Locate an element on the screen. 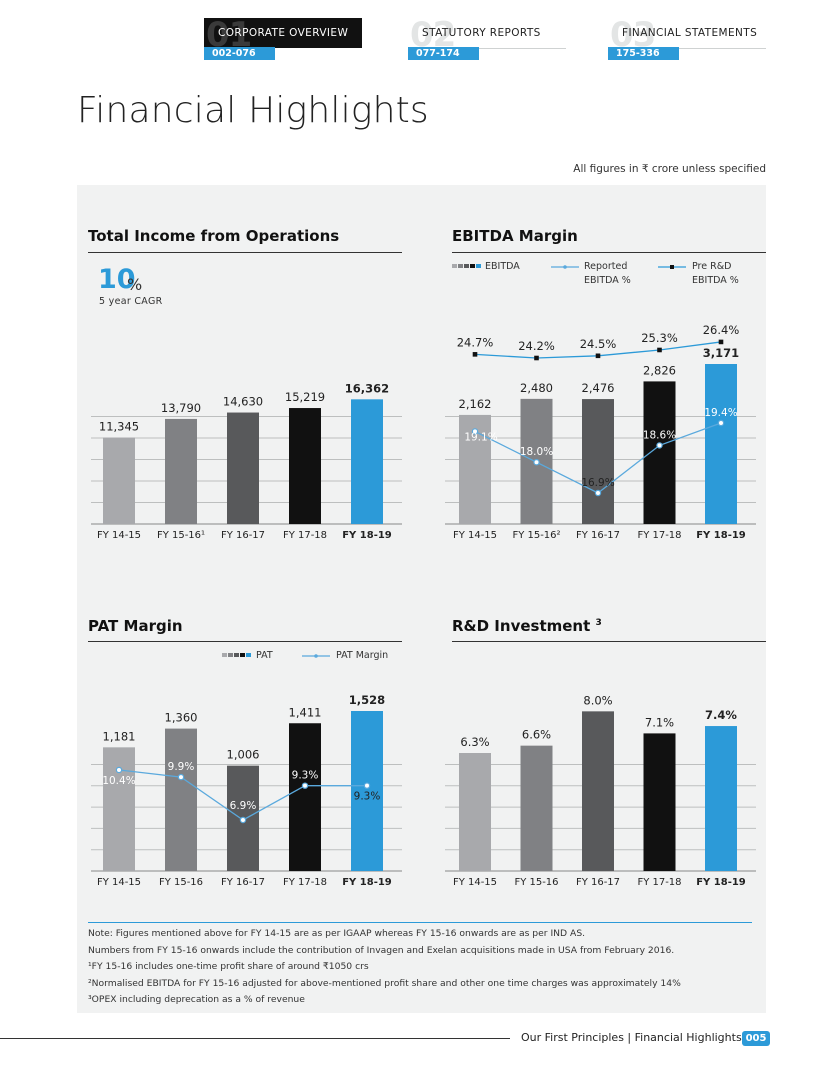 This screenshot has height=1075, width=825. income-chart-title: Total Income from Operations is located at coordinates (214, 236).